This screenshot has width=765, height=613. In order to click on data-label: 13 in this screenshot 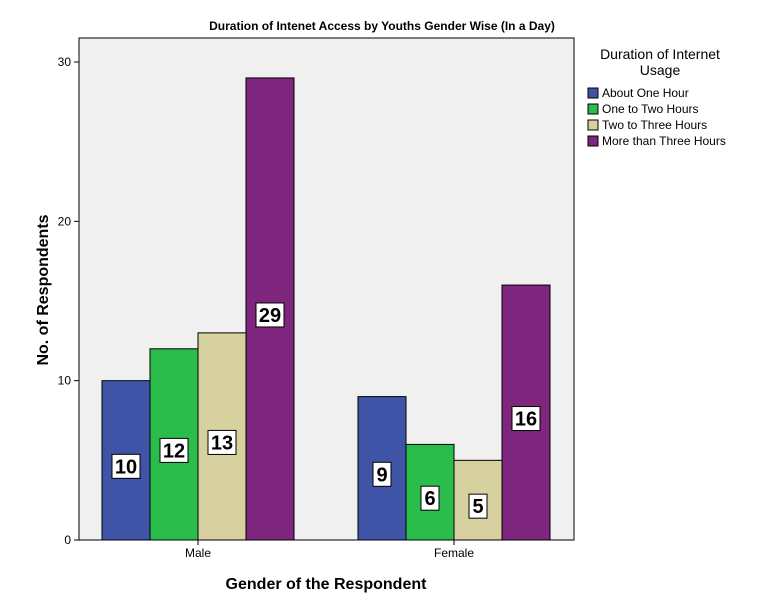, I will do `click(222, 443)`.